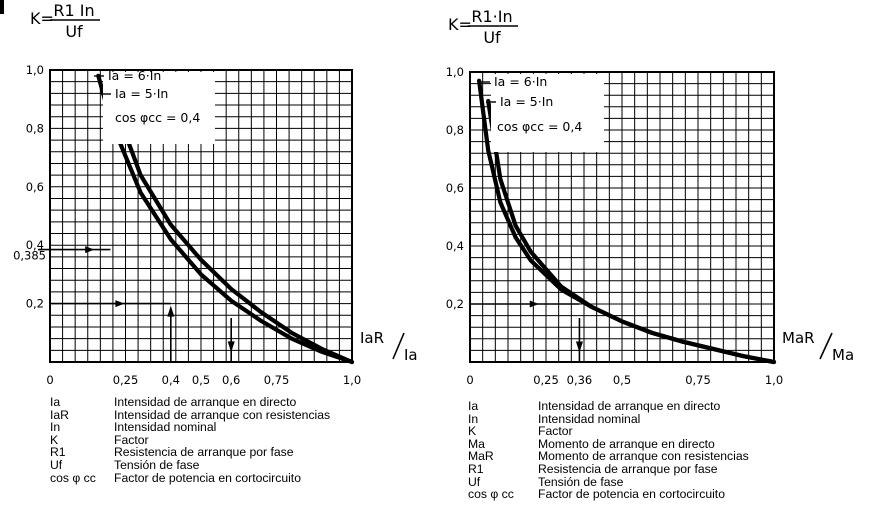 The height and width of the screenshot is (514, 870). I want to click on axis-label-numerator: MaR, so click(798, 338).